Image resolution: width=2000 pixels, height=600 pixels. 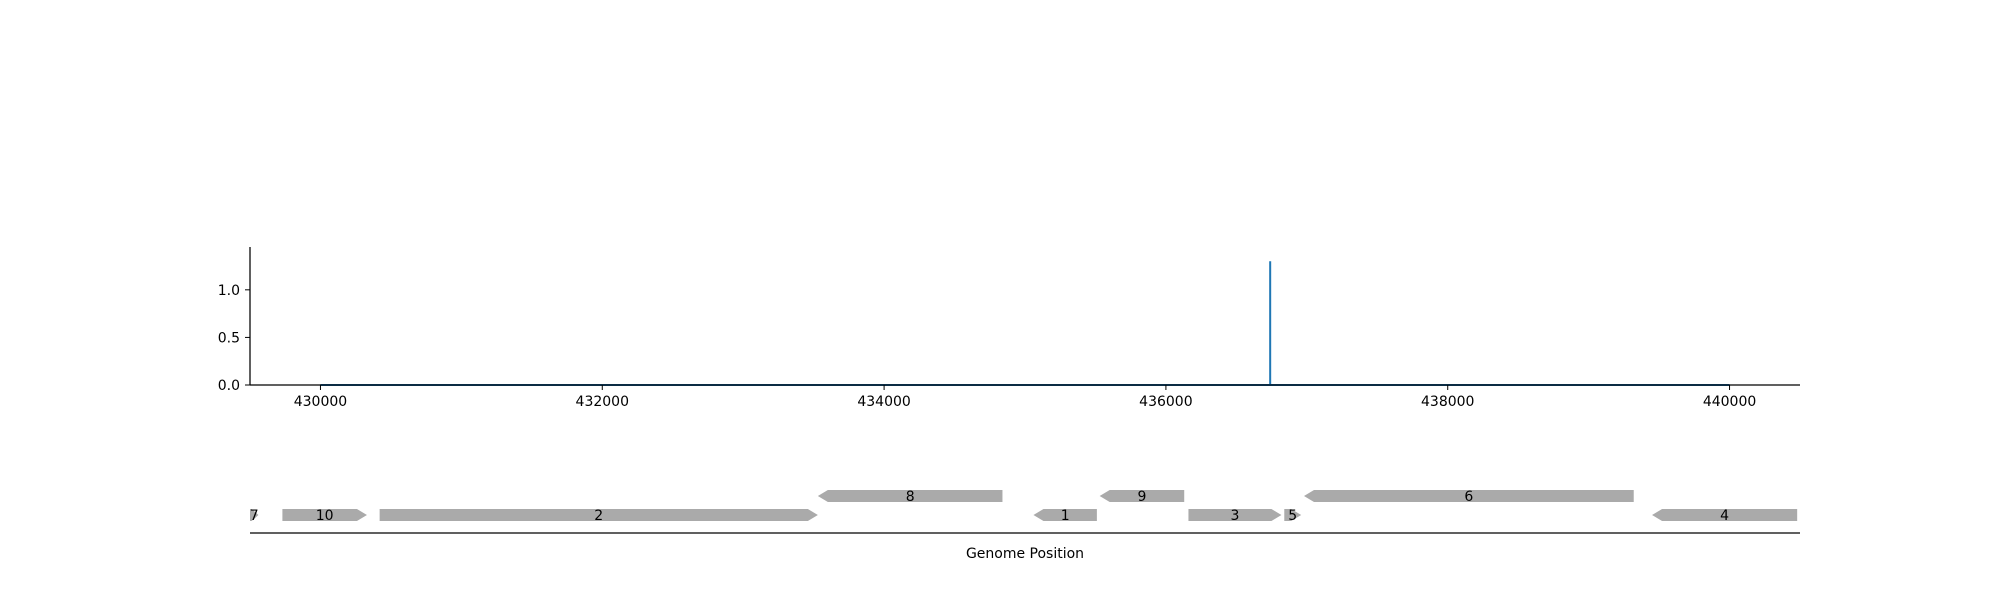 I want to click on gene-label: 1, so click(x=1065, y=516).